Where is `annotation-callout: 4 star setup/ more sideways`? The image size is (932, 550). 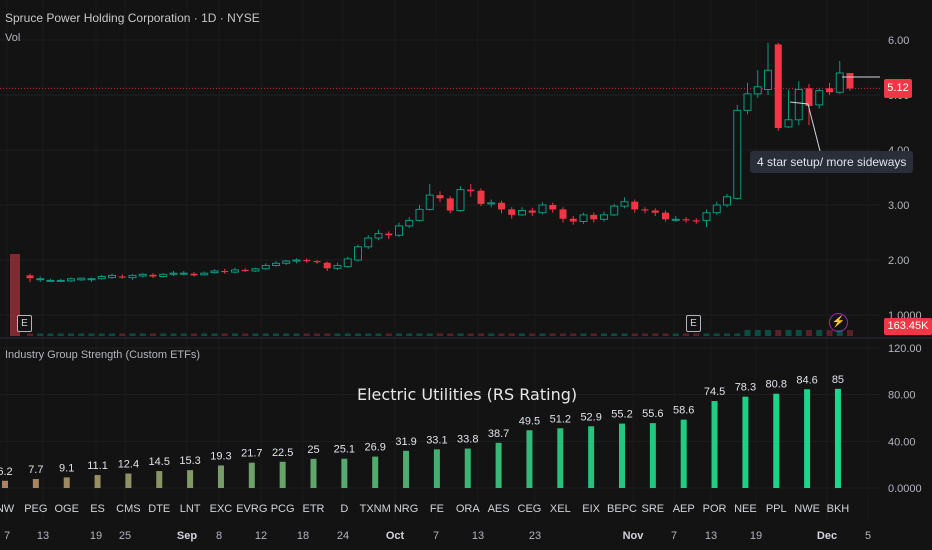 annotation-callout: 4 star setup/ more sideways is located at coordinates (832, 162).